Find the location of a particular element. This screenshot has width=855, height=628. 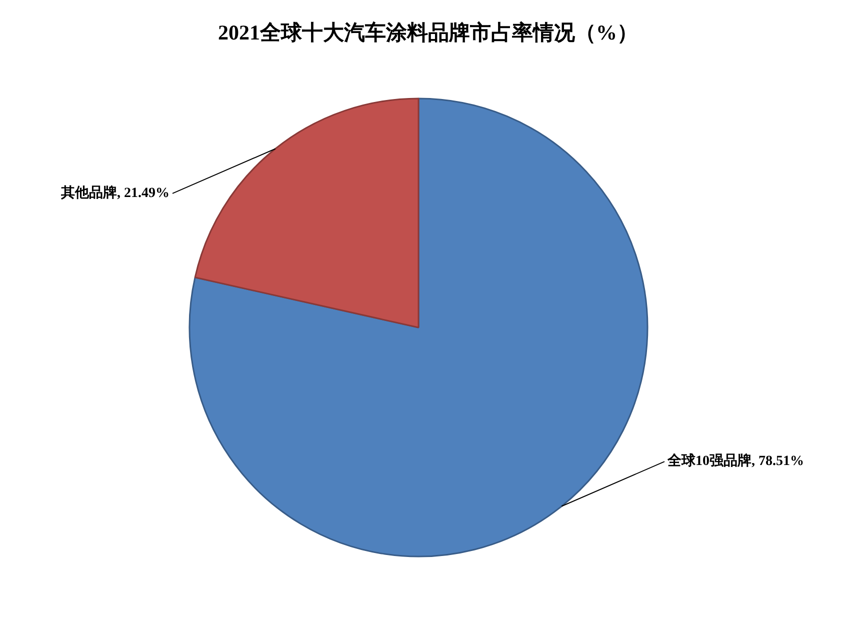

slice-label: 其他品牌, 21.49% is located at coordinates (115, 192).